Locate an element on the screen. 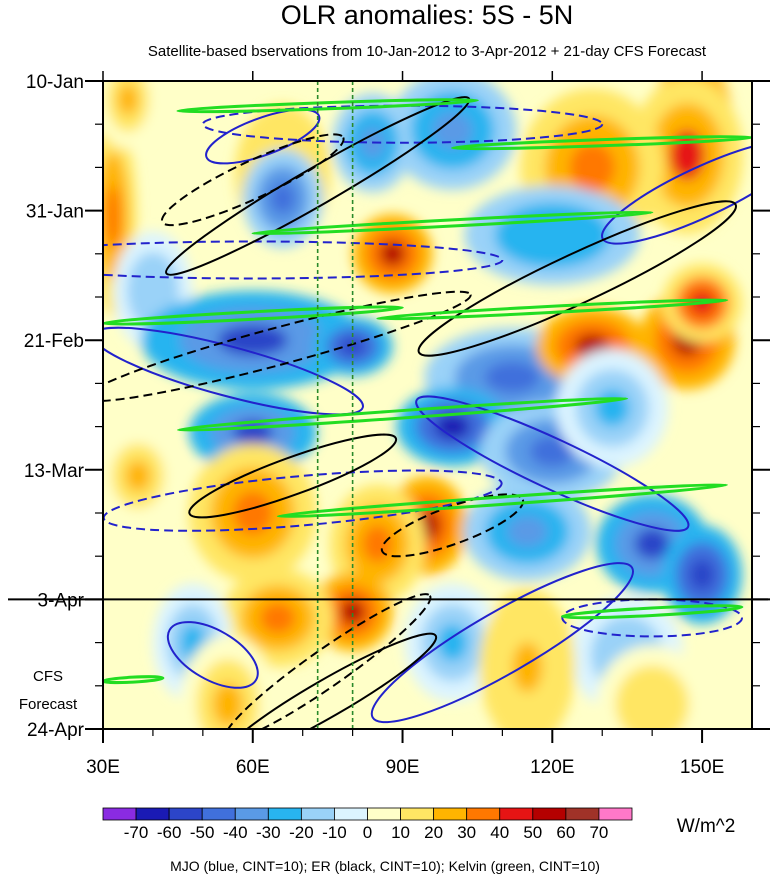 The height and width of the screenshot is (878, 770). colorbar-level-label: 20 is located at coordinates (433, 832).